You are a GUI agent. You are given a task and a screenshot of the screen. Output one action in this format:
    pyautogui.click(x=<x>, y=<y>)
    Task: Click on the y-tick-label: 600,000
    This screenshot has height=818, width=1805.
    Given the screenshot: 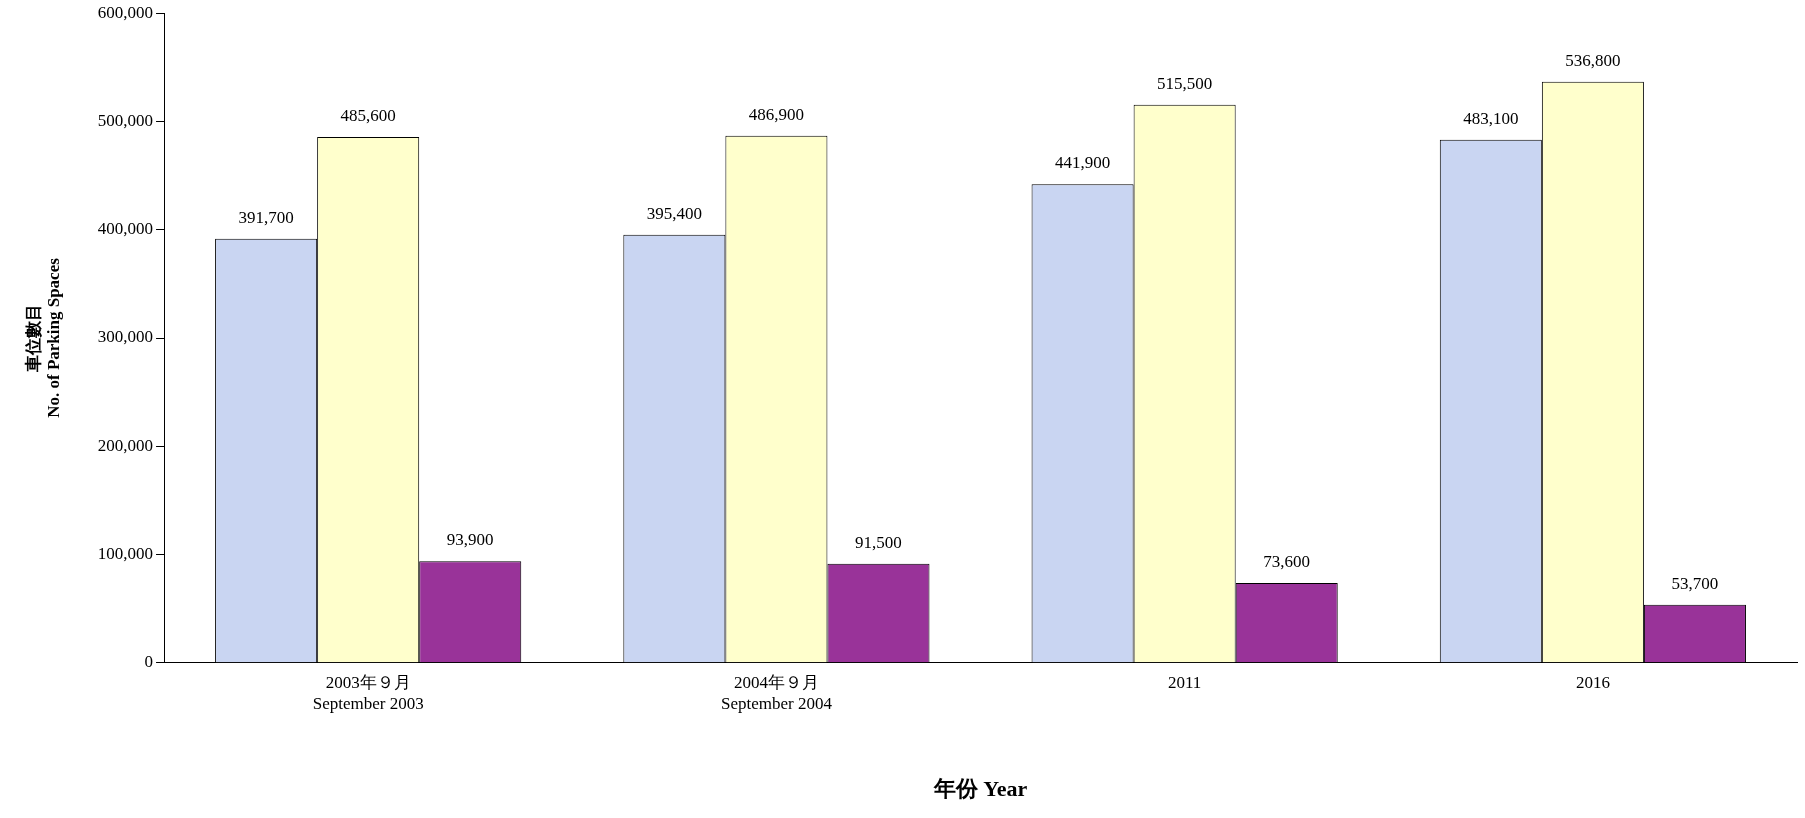 What is the action you would take?
    pyautogui.click(x=125, y=12)
    